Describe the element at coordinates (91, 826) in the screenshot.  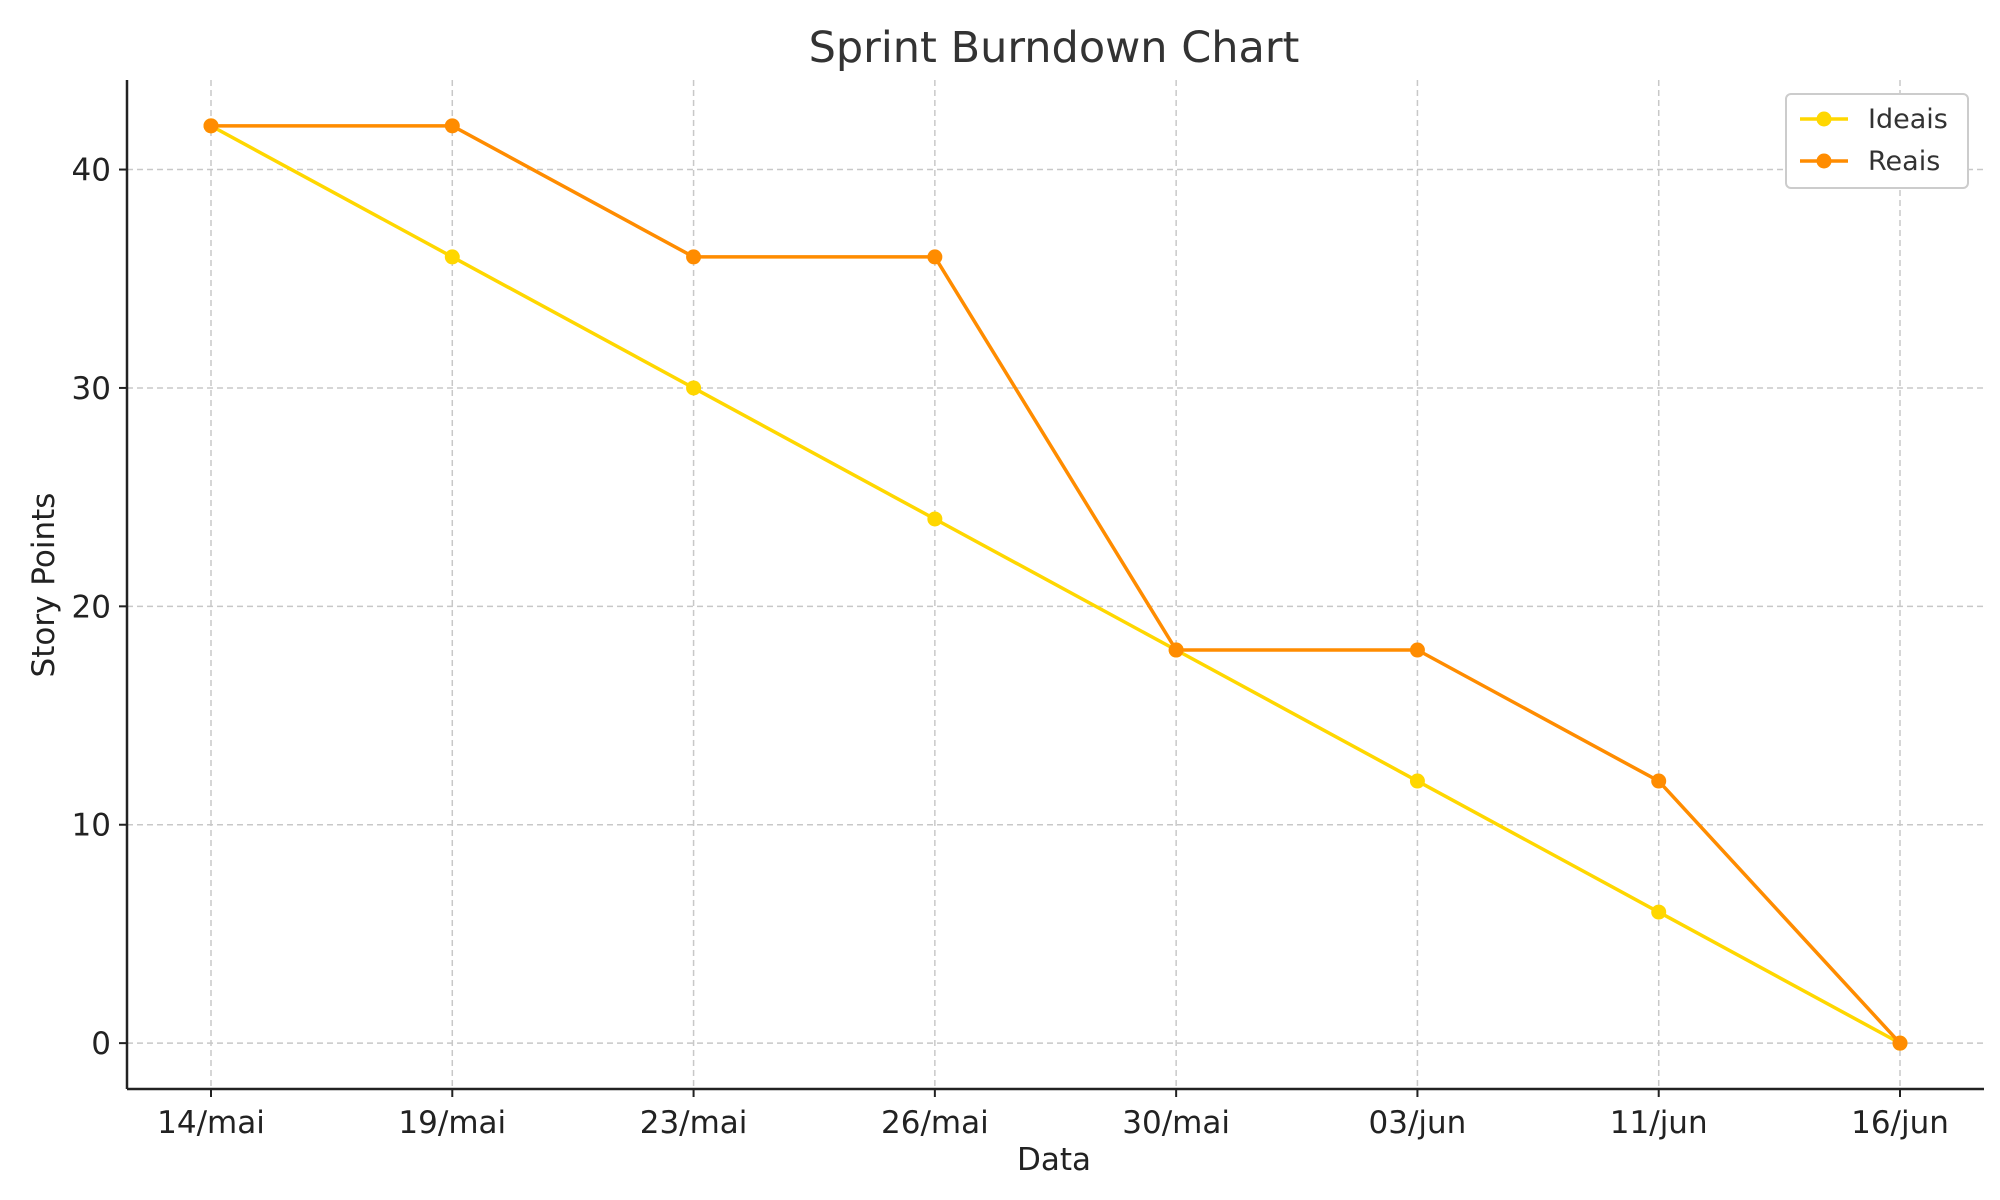
I see `y-tick-label: 10` at that location.